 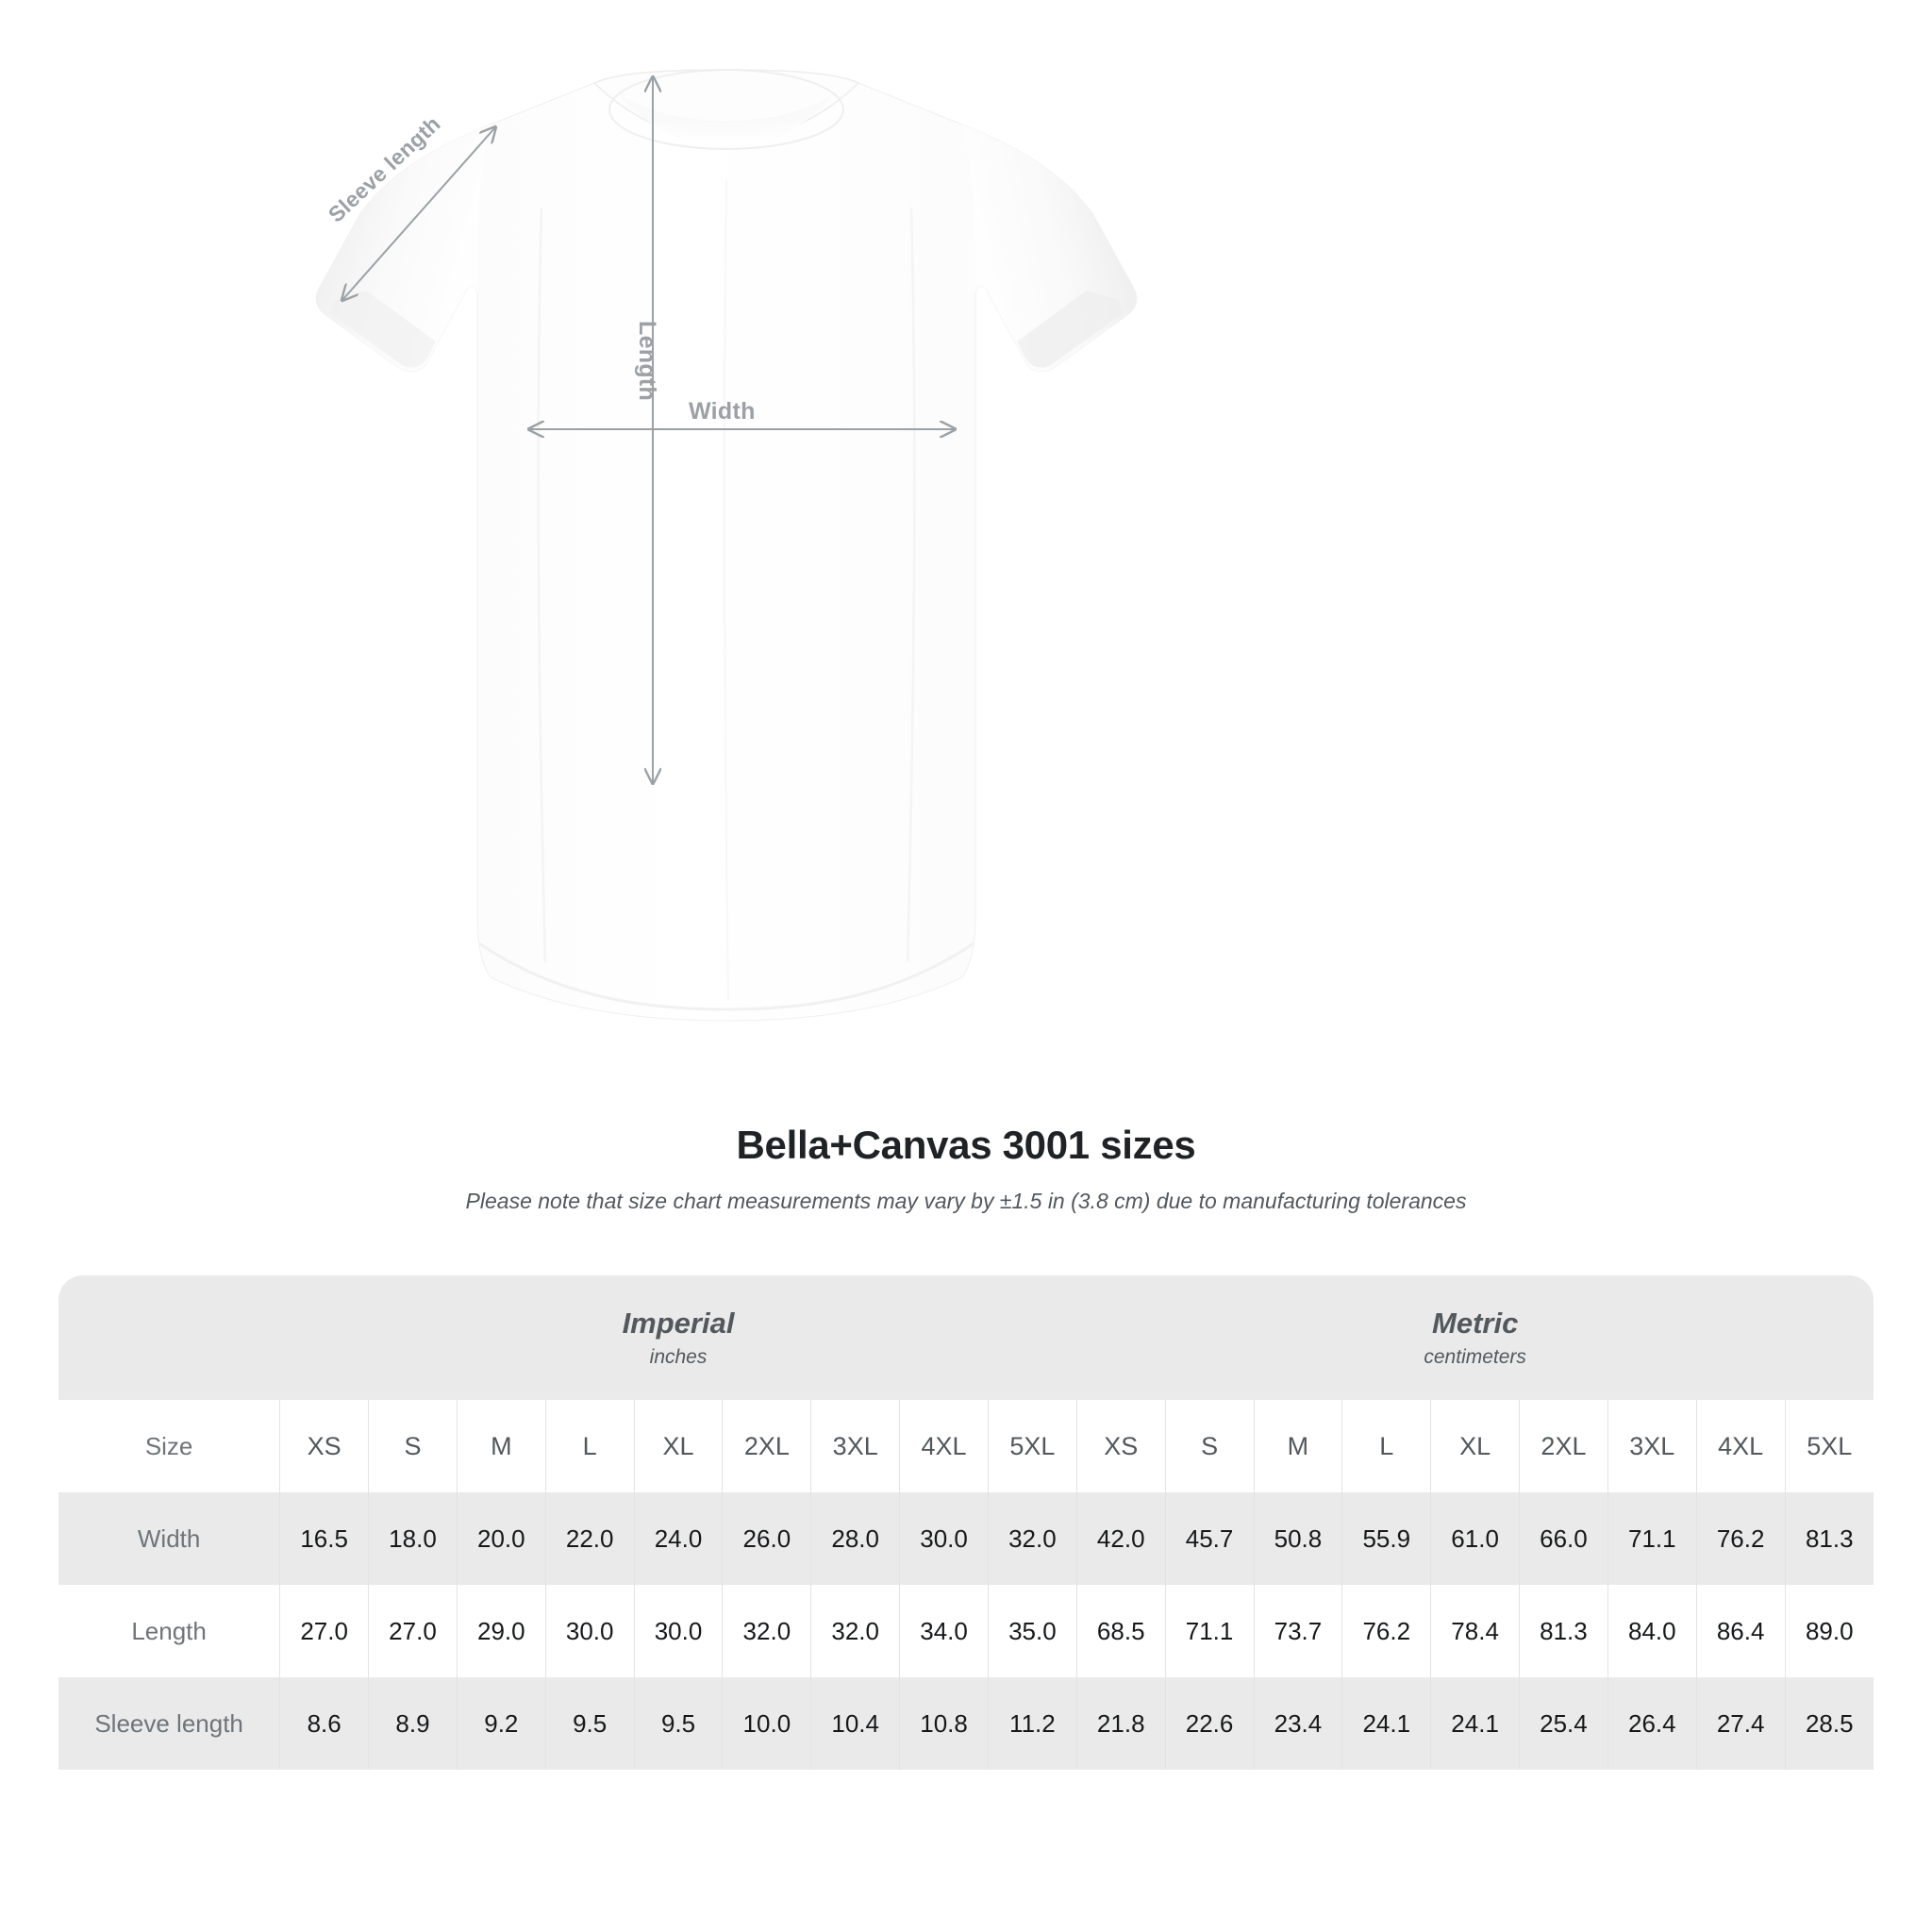 What do you see at coordinates (767, 1539) in the screenshot?
I see `measurement-cell: 26.0` at bounding box center [767, 1539].